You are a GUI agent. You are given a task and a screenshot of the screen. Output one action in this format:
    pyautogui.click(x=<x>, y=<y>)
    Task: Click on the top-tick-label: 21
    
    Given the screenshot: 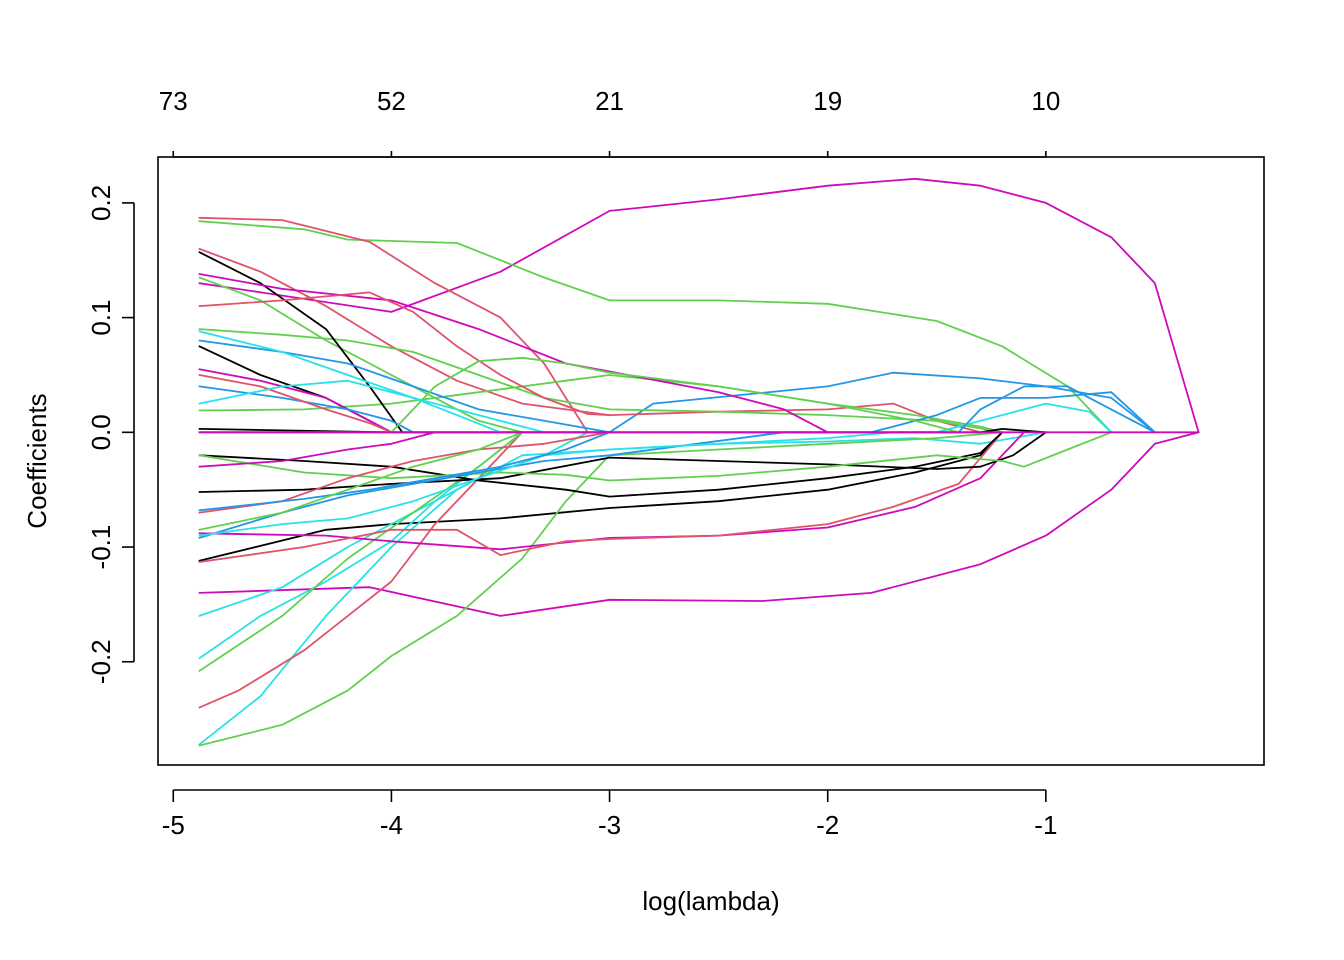 What is the action you would take?
    pyautogui.click(x=609, y=101)
    